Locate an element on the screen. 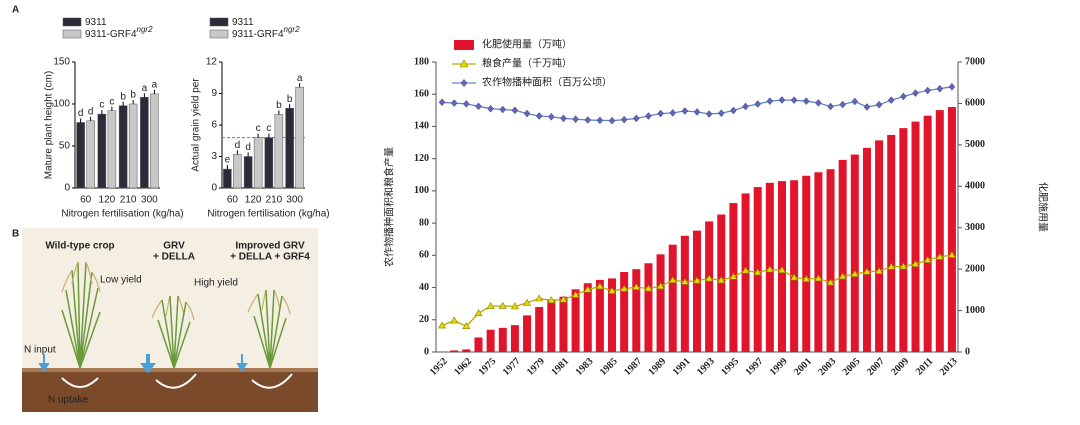 This screenshot has height=425, width=1080. y-tick-label: 3 is located at coordinates (214, 156).